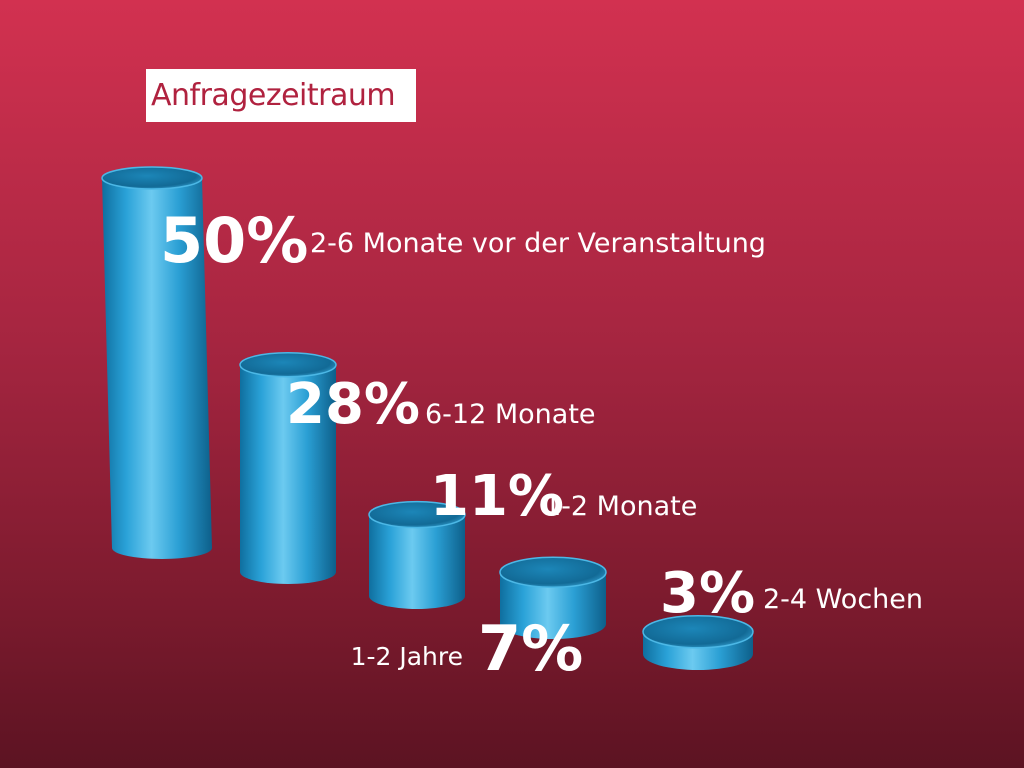 The image size is (1024, 768). Describe the element at coordinates (281, 95) in the screenshot. I see `chart-title: Anfragezeitraum` at that location.